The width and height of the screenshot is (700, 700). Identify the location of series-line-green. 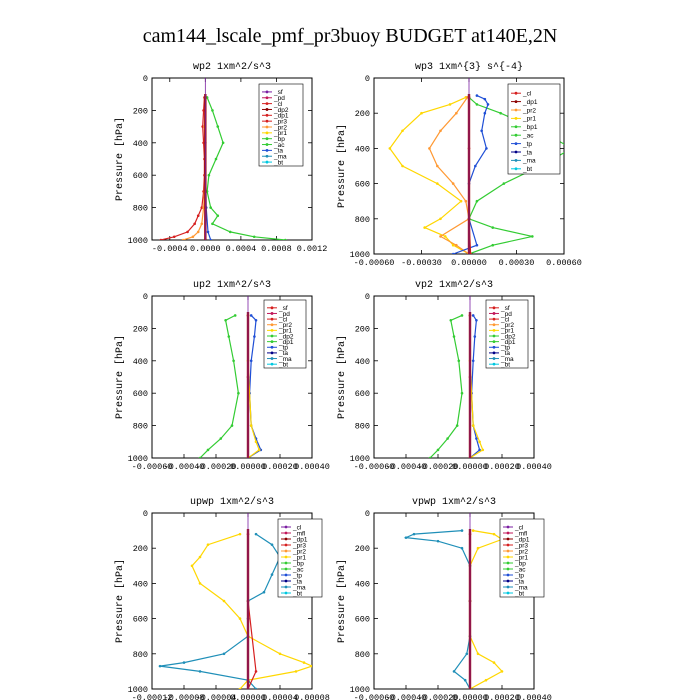
(219, 386).